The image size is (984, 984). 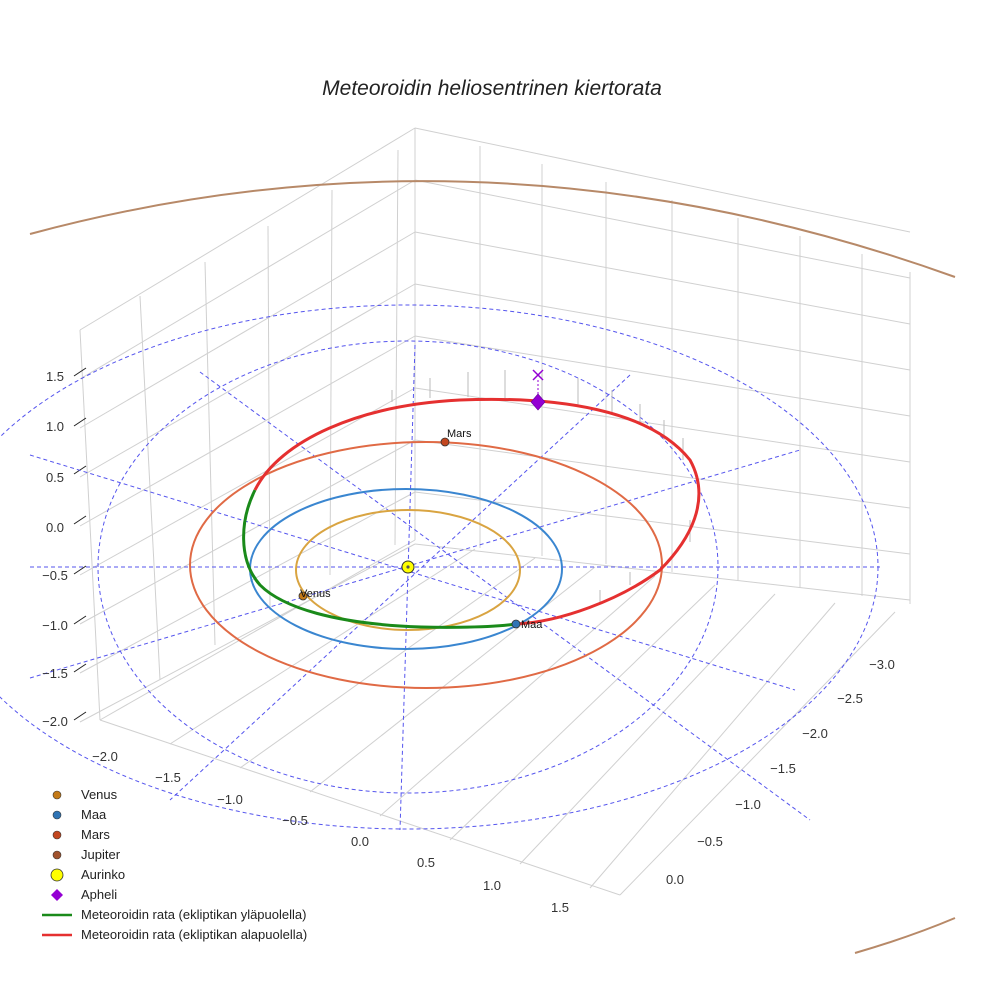 What do you see at coordinates (105, 756) in the screenshot?
I see `x-tick-label: −2.0` at bounding box center [105, 756].